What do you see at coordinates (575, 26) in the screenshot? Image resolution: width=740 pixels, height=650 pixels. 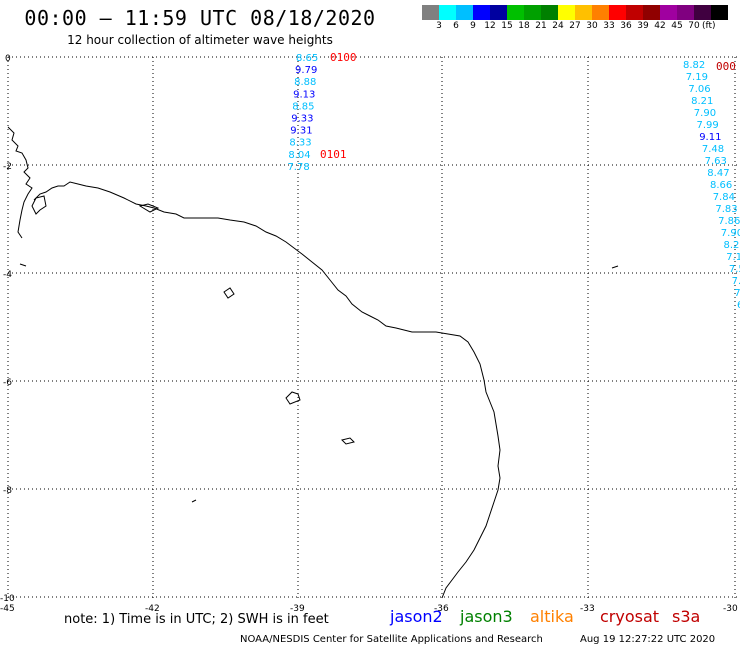 I see `scale-label: 27` at bounding box center [575, 26].